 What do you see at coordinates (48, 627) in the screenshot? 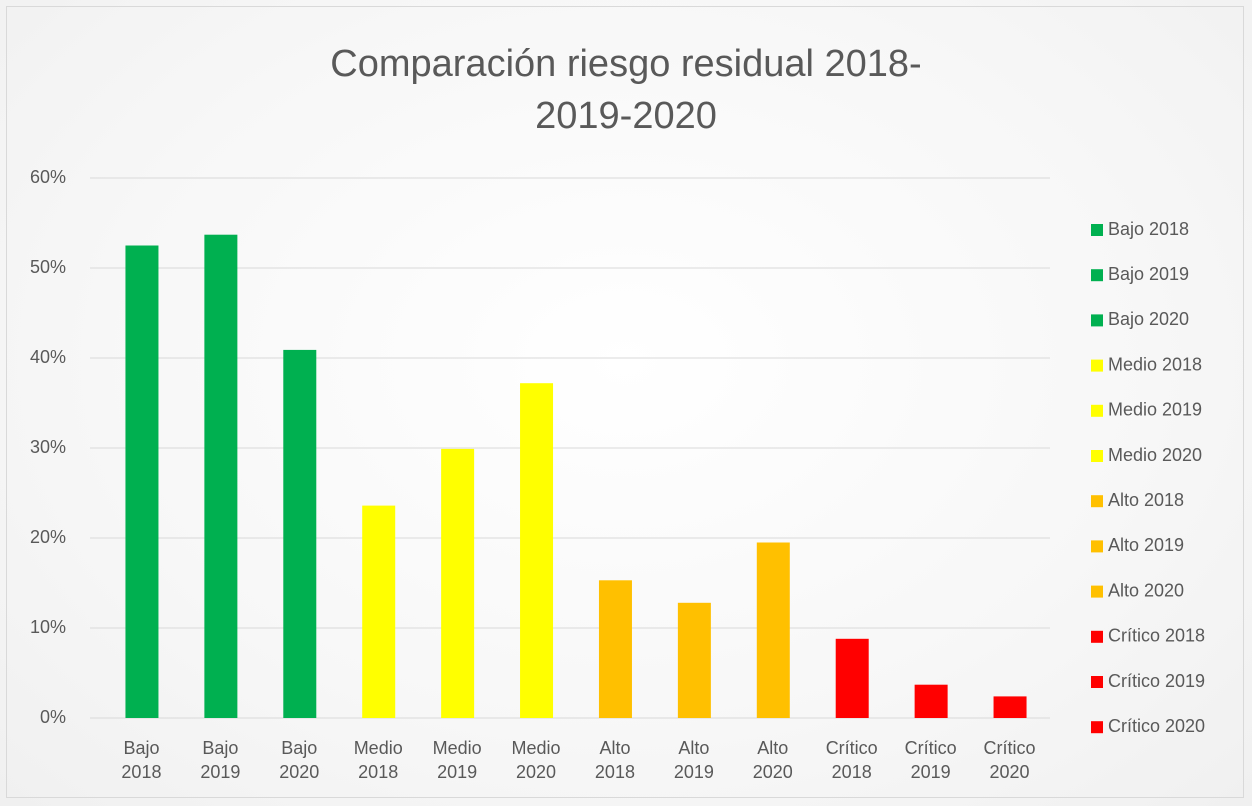
I see `y-tick-label: 10%` at bounding box center [48, 627].